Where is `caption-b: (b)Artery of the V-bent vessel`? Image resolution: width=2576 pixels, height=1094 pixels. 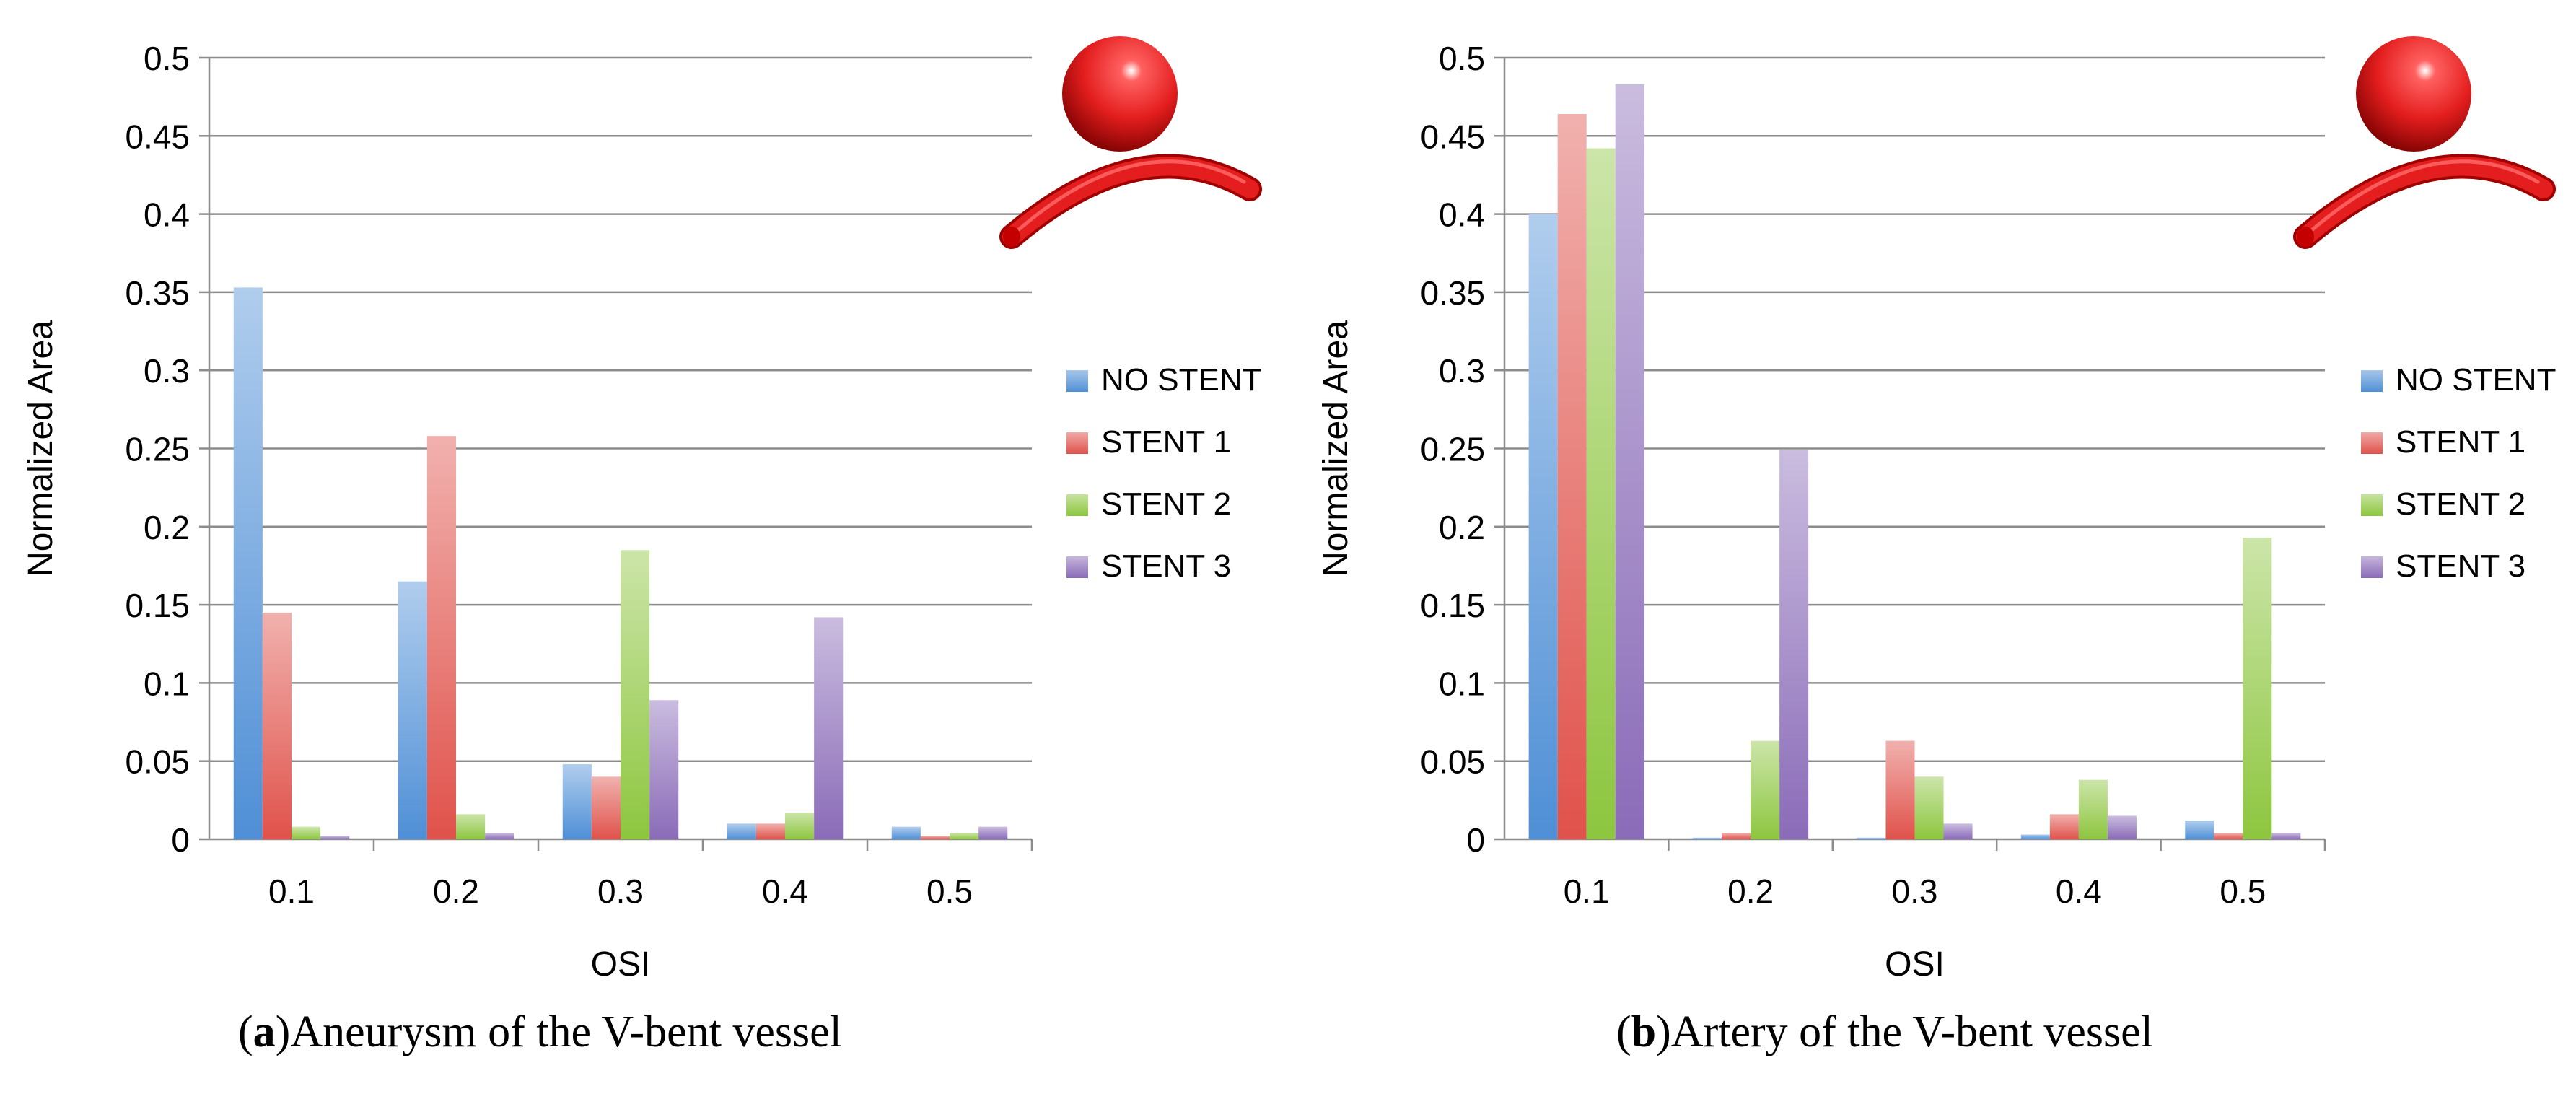
caption-b: (b)Artery of the V-bent vessel is located at coordinates (1884, 1046).